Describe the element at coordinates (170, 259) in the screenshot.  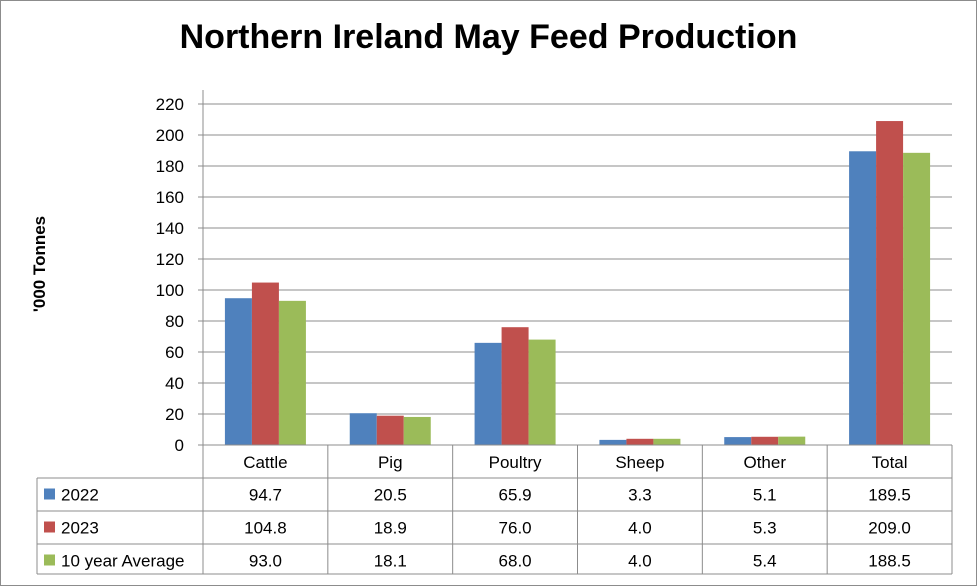
I see `y-tick-label: 120` at that location.